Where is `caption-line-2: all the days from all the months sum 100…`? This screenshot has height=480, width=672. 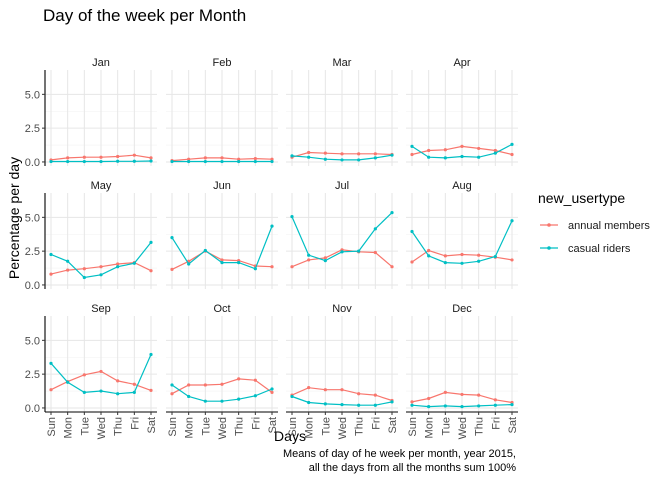 caption-line-2: all the days from all the months sum 100… is located at coordinates (412, 468).